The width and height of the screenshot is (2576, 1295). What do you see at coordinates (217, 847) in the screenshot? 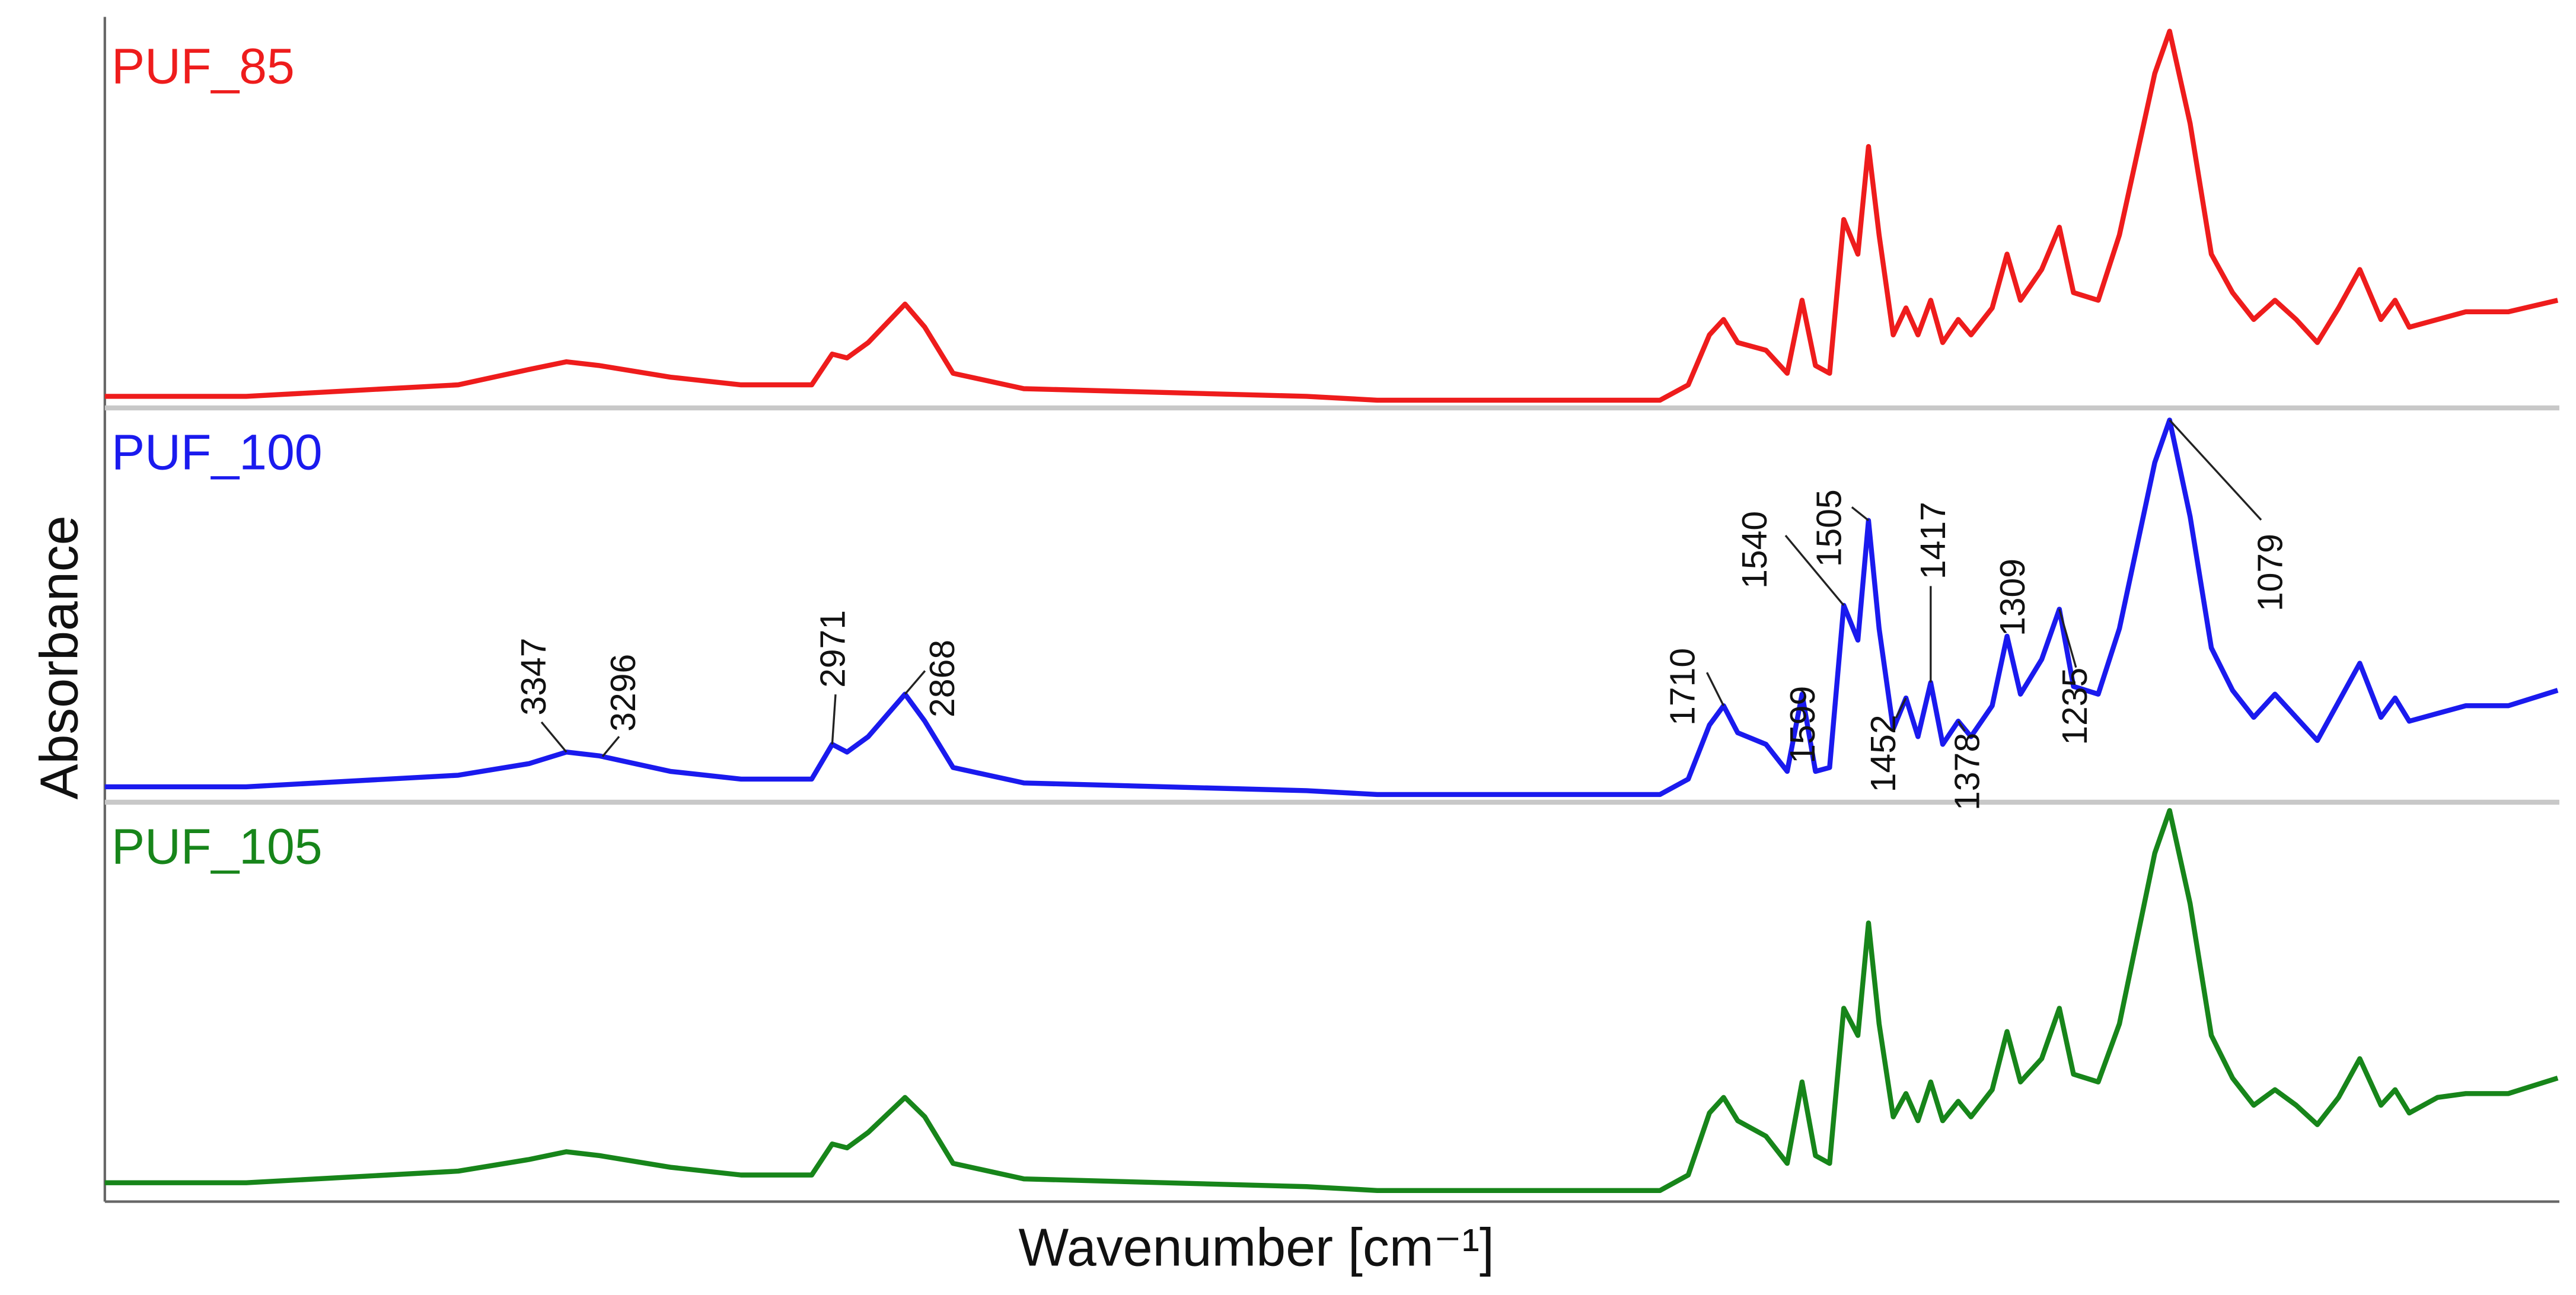
I see `series-label: PUF_105` at bounding box center [217, 847].